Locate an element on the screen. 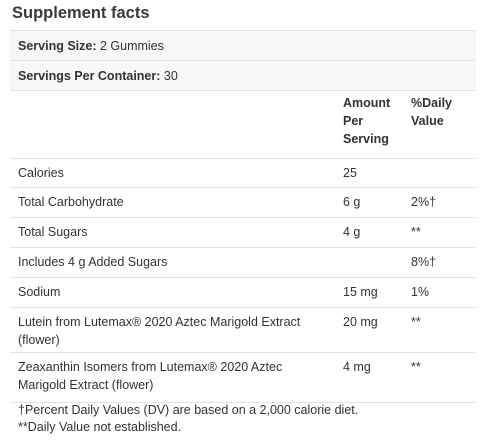 This screenshot has height=443, width=488. nutrient-row: Includes 4 g Added Sugars 8%† is located at coordinates (243, 262).